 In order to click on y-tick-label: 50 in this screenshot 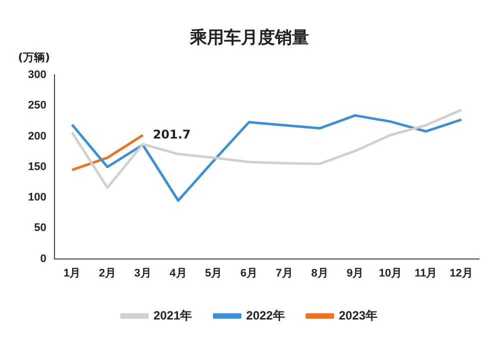, I will do `click(40, 228)`.